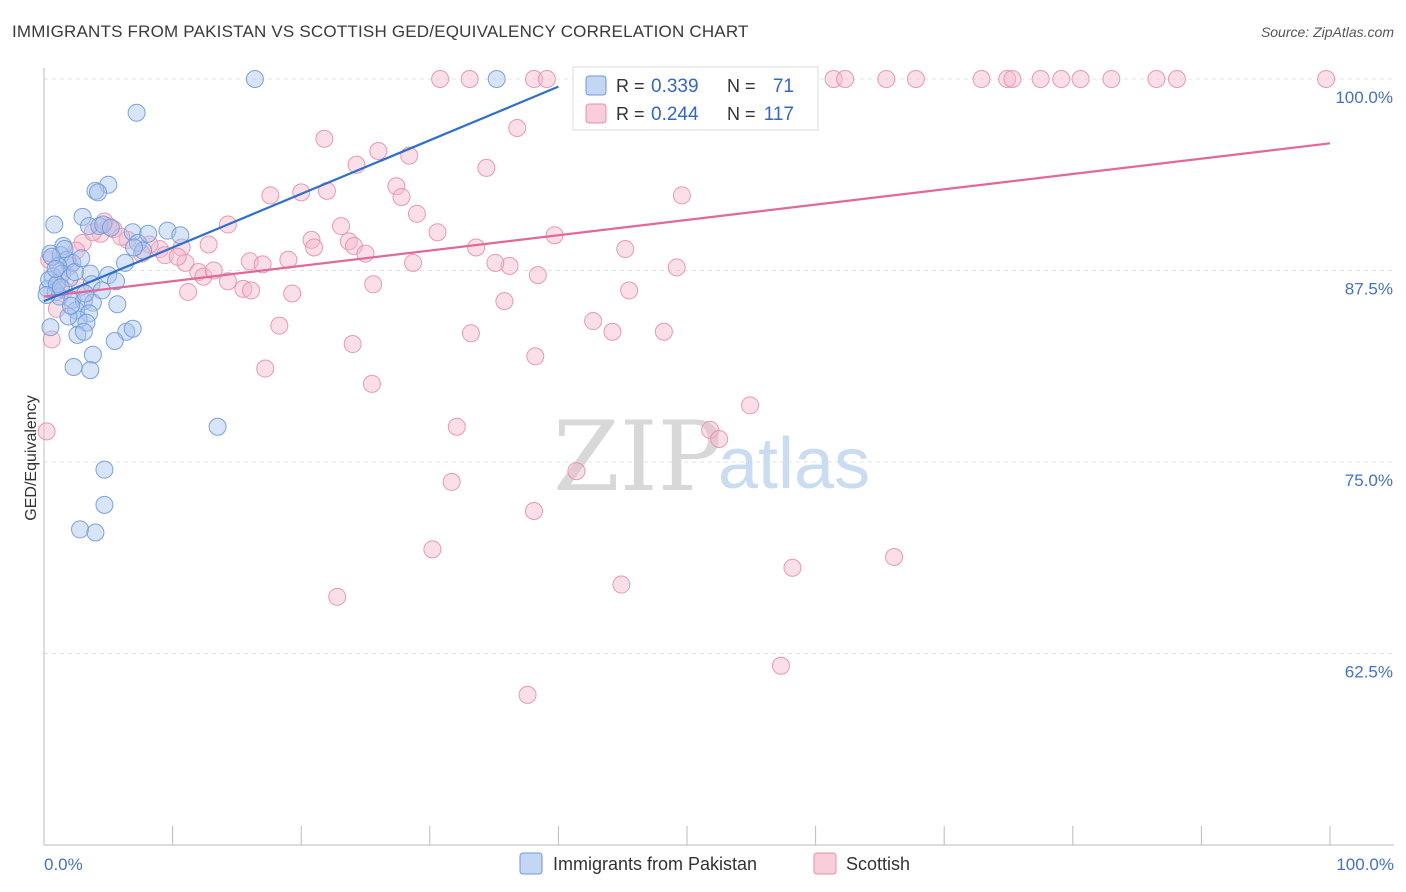 This screenshot has width=1406, height=892. What do you see at coordinates (783, 86) in the screenshot?
I see `legend-n-value-pakistan: 71` at bounding box center [783, 86].